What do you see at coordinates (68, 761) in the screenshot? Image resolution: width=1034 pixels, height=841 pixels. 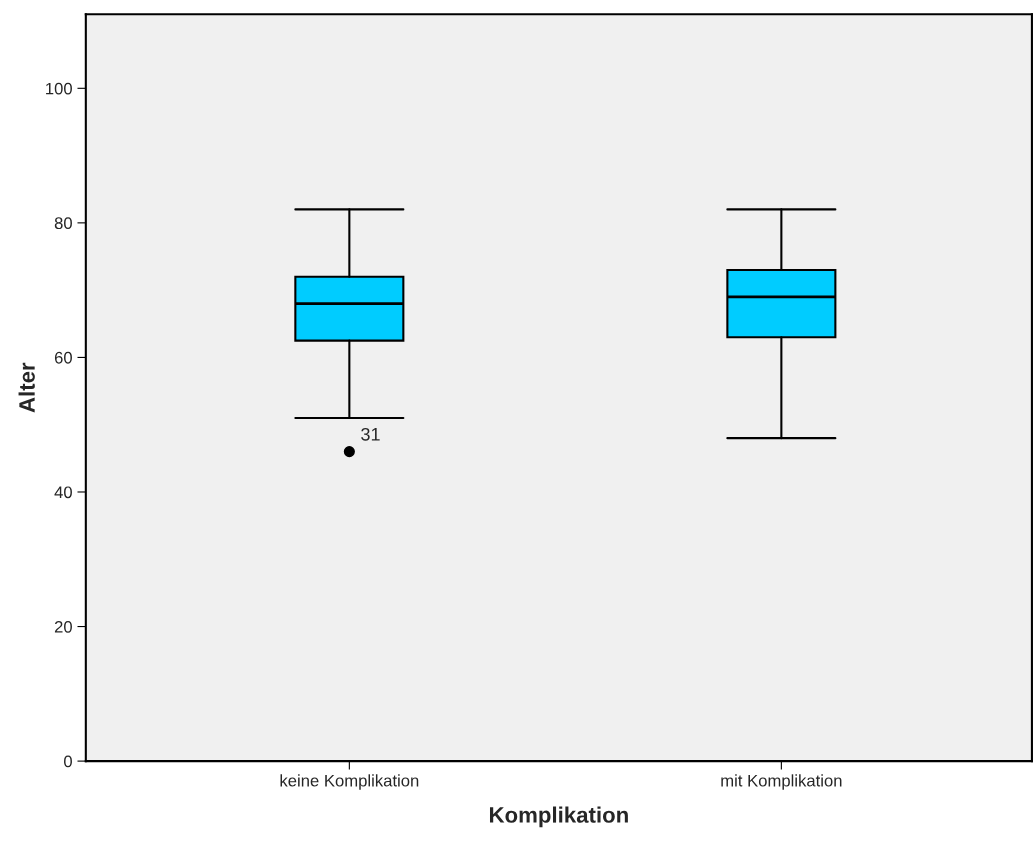 I see `y-tick-label: 0` at bounding box center [68, 761].